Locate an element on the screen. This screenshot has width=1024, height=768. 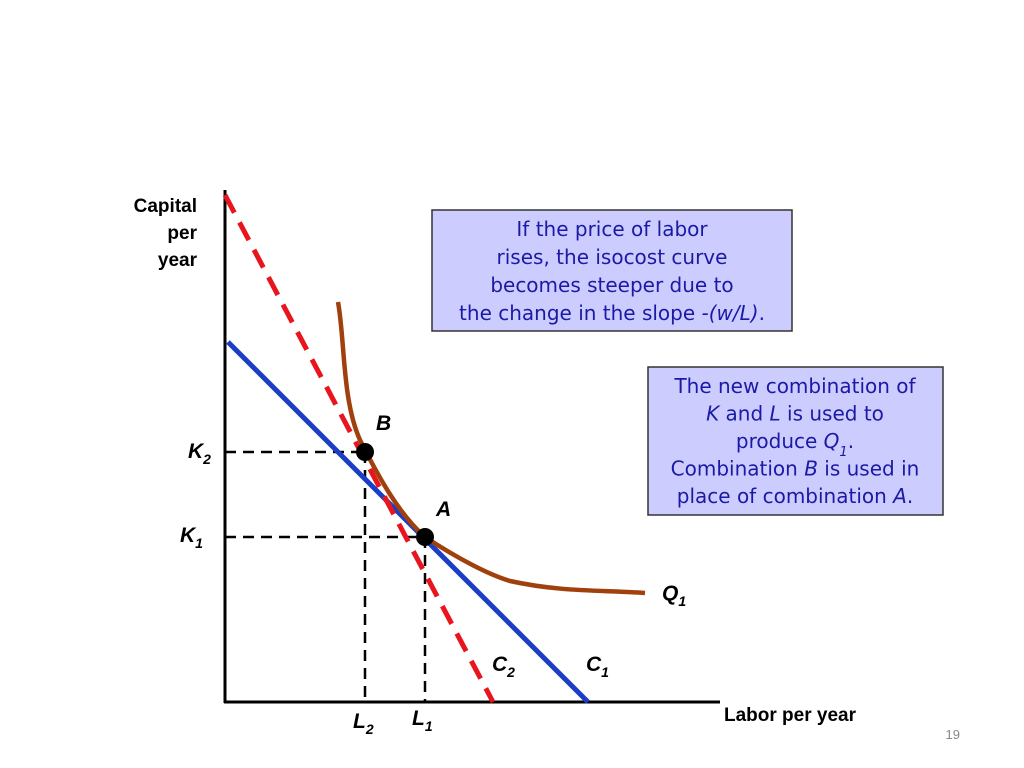
note-run: Q is located at coordinates (832, 441).